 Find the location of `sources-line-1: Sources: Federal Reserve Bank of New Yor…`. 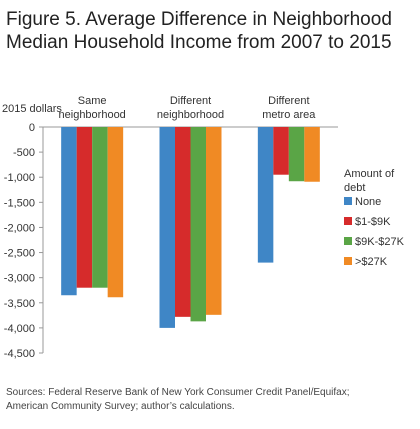

sources-line-1: Sources: Federal Reserve Bank of New Yor… is located at coordinates (178, 392).